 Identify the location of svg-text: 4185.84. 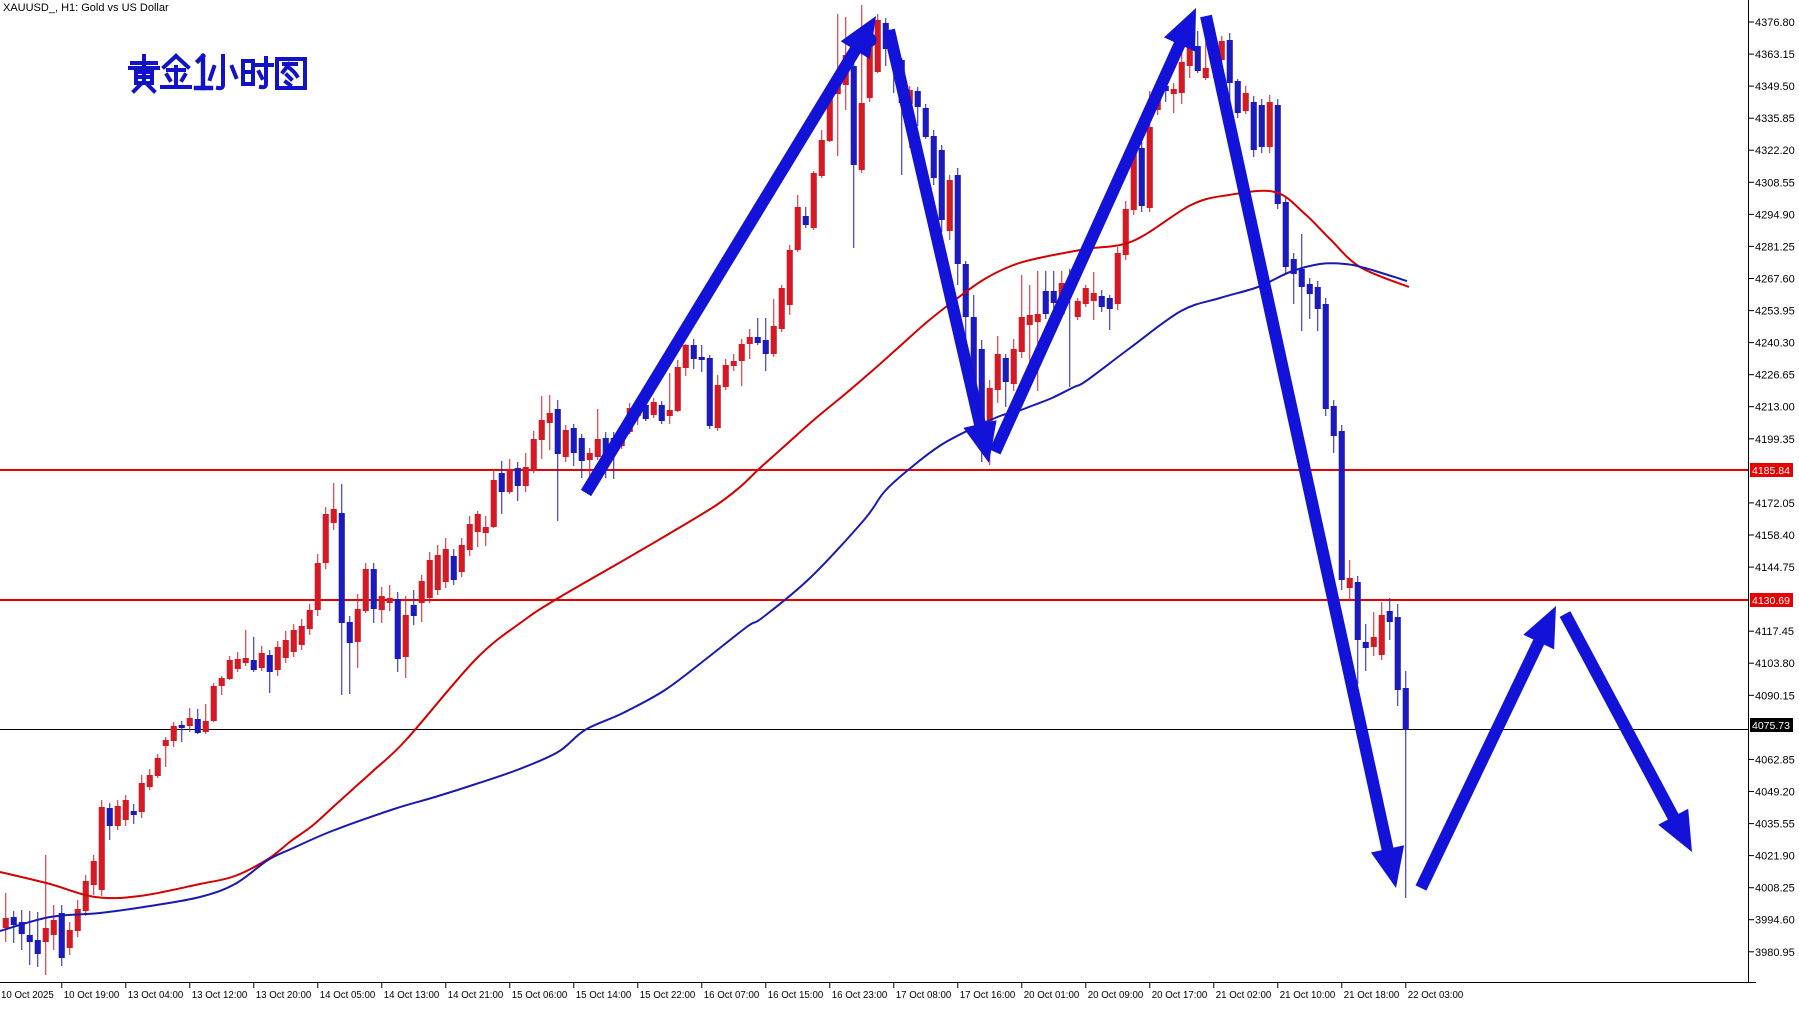
(1771, 471).